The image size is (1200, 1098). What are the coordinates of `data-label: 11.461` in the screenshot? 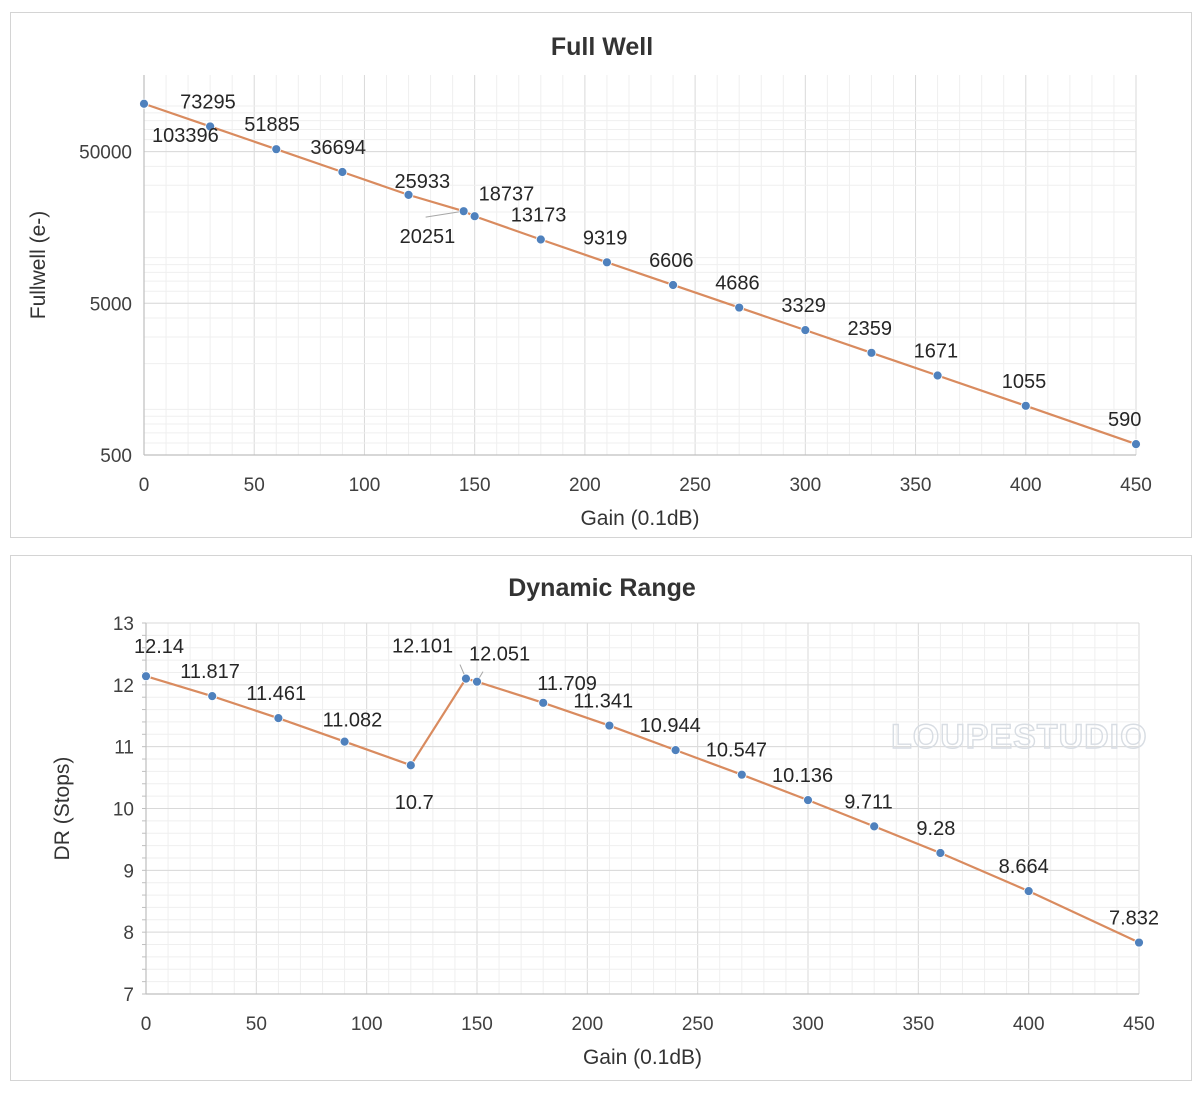 It's located at (276, 694).